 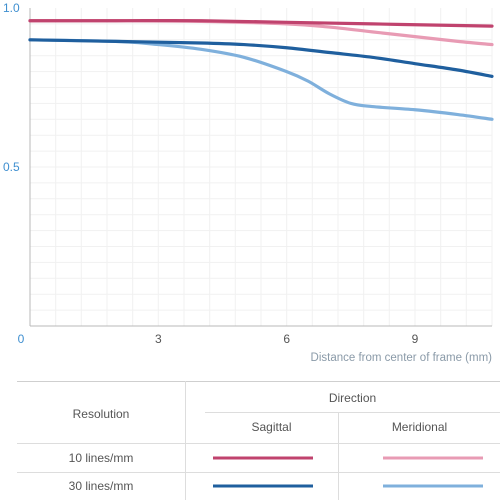 I want to click on legend-sagittal-header: Sagittal, so click(x=271, y=427).